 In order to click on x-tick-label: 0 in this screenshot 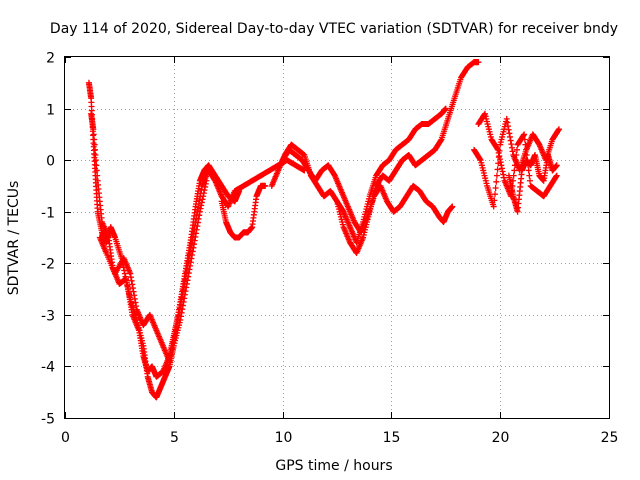, I will do `click(65, 438)`.